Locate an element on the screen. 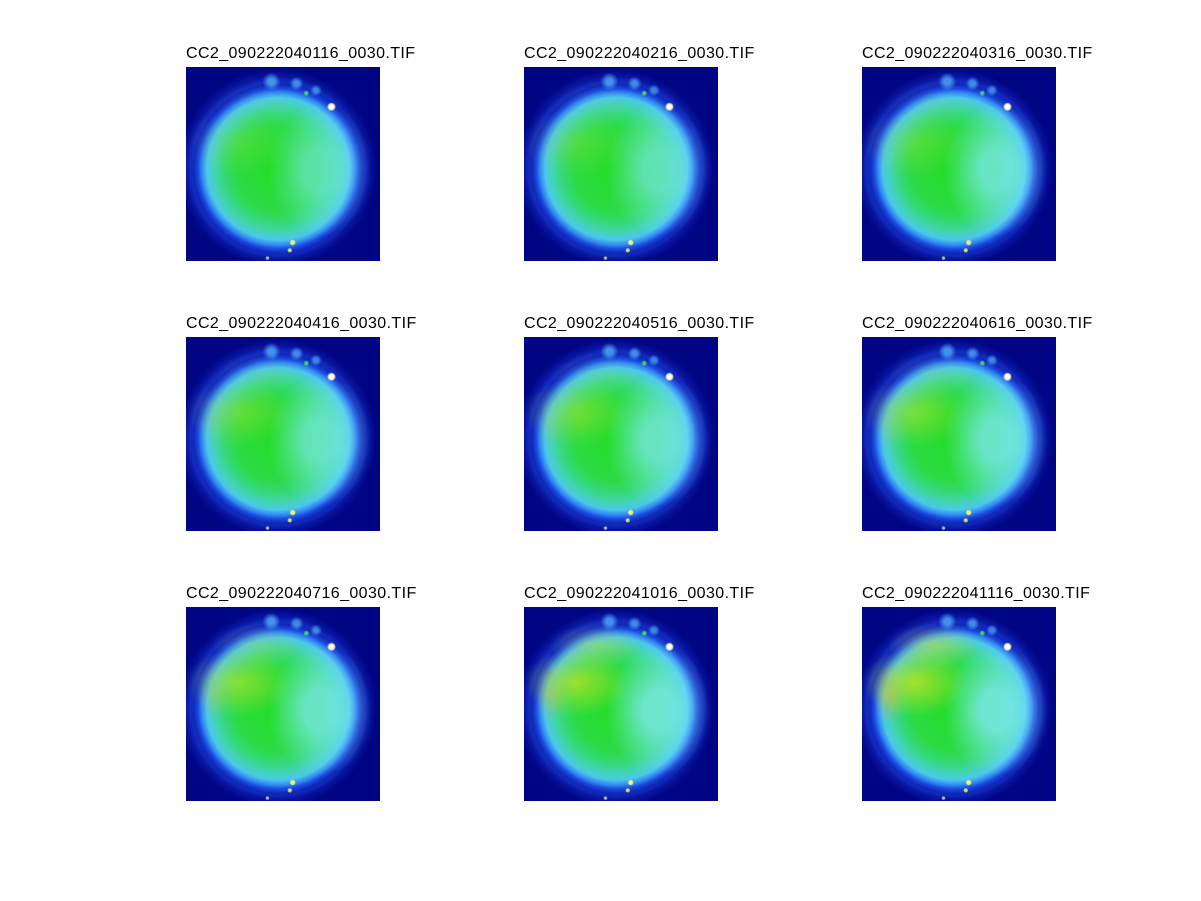  subplot-title: CC2_090222040516_0030.TIF is located at coordinates (639, 323).